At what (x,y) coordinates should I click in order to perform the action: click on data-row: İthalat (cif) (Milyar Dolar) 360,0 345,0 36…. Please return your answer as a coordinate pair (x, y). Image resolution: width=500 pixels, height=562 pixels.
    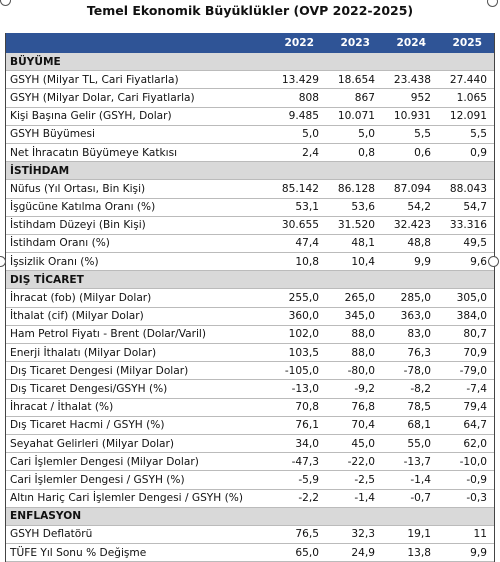
    Looking at the image, I should click on (250, 316).